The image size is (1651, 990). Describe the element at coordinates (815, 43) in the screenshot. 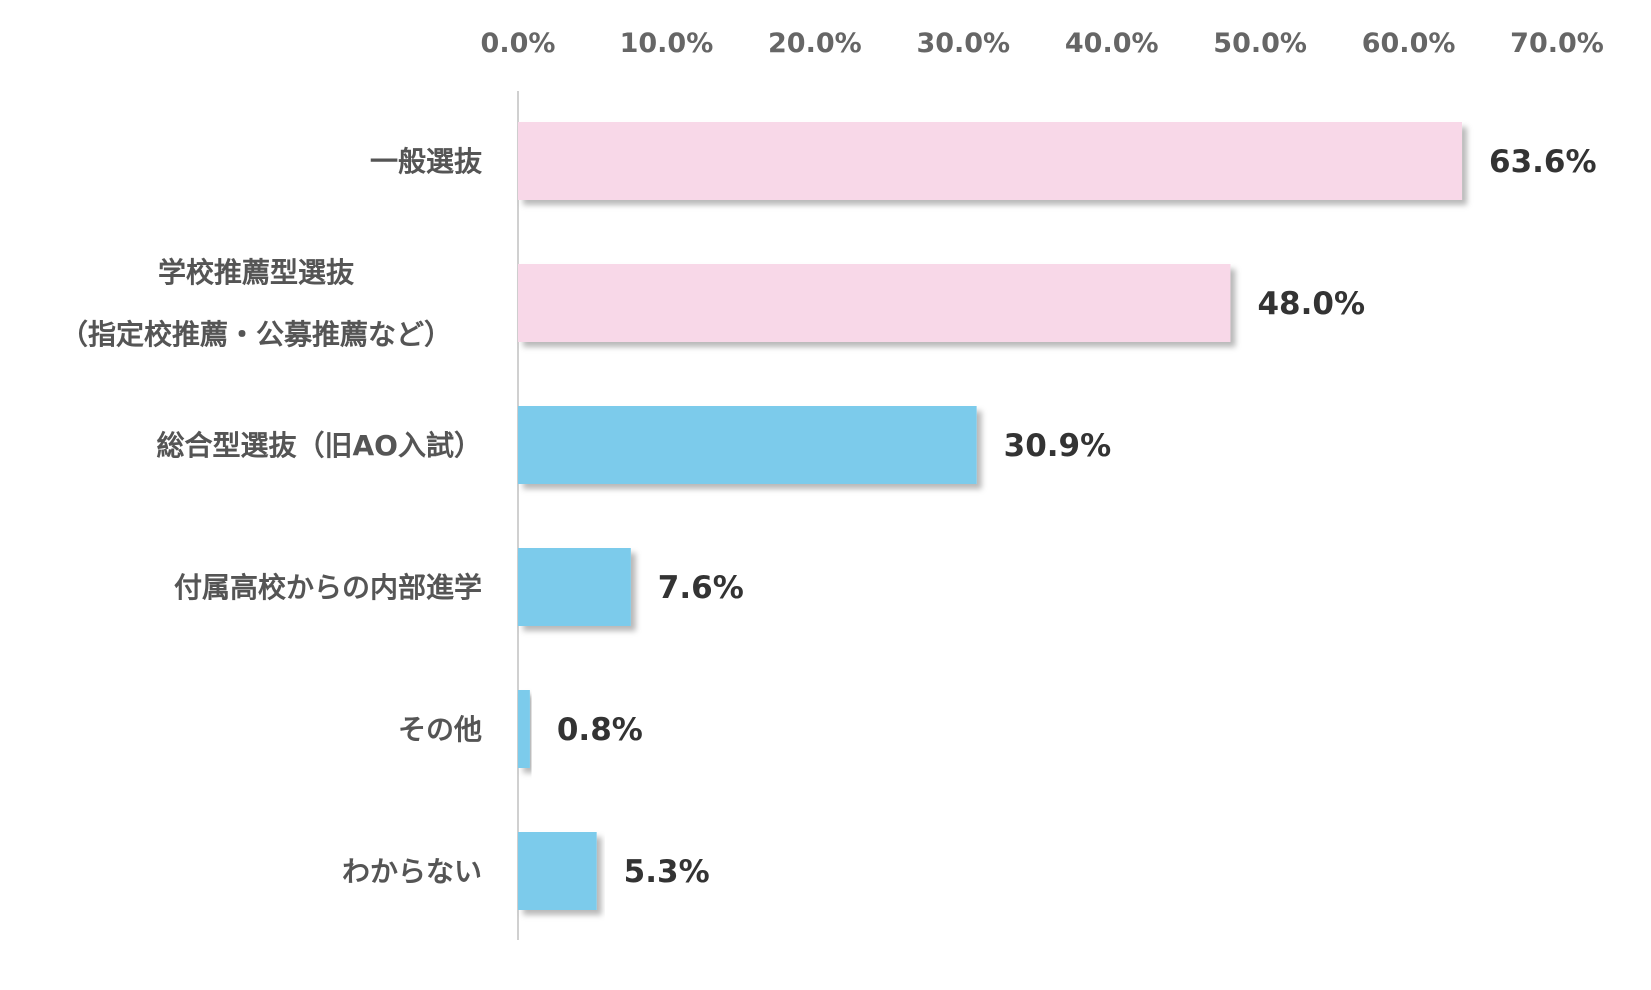

I see `x-tick-label: 20.0%` at that location.